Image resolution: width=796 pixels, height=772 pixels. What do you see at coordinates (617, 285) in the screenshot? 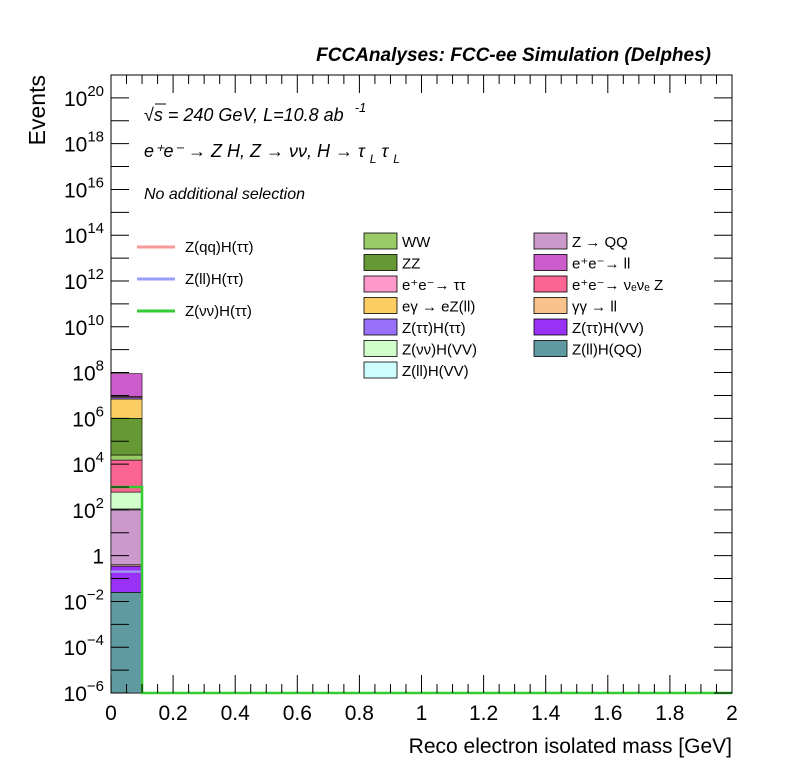
I see `legend-label: e⁺e⁻→ νₑνₑ Z` at bounding box center [617, 285].